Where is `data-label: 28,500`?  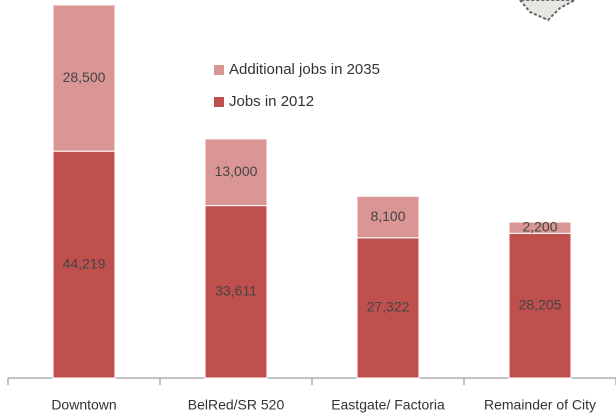
data-label: 28,500 is located at coordinates (84, 77).